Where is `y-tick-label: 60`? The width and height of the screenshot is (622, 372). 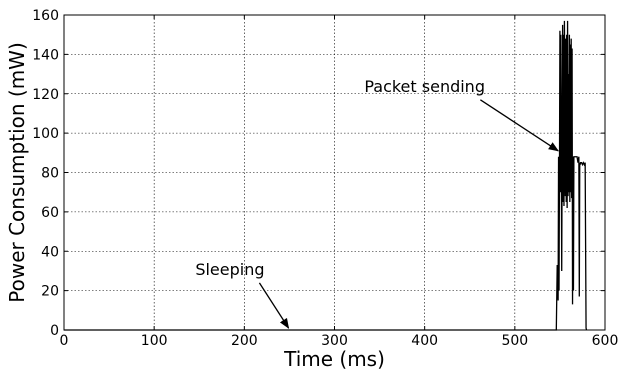
y-tick-label: 60 is located at coordinates (50, 213).